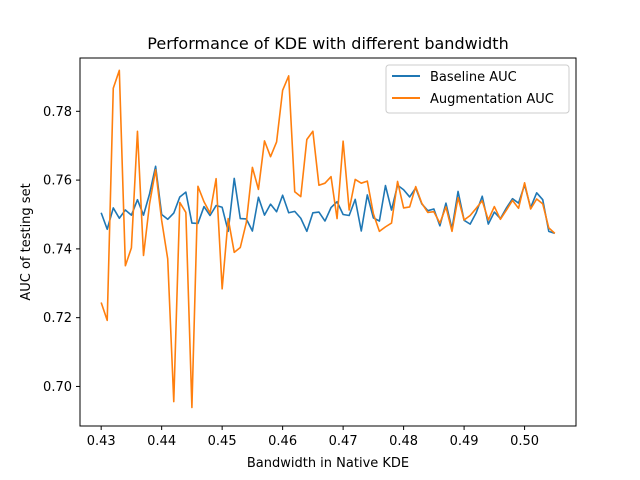 This screenshot has width=640, height=480. Describe the element at coordinates (222, 441) in the screenshot. I see `x-tick-label: 0.45` at that location.